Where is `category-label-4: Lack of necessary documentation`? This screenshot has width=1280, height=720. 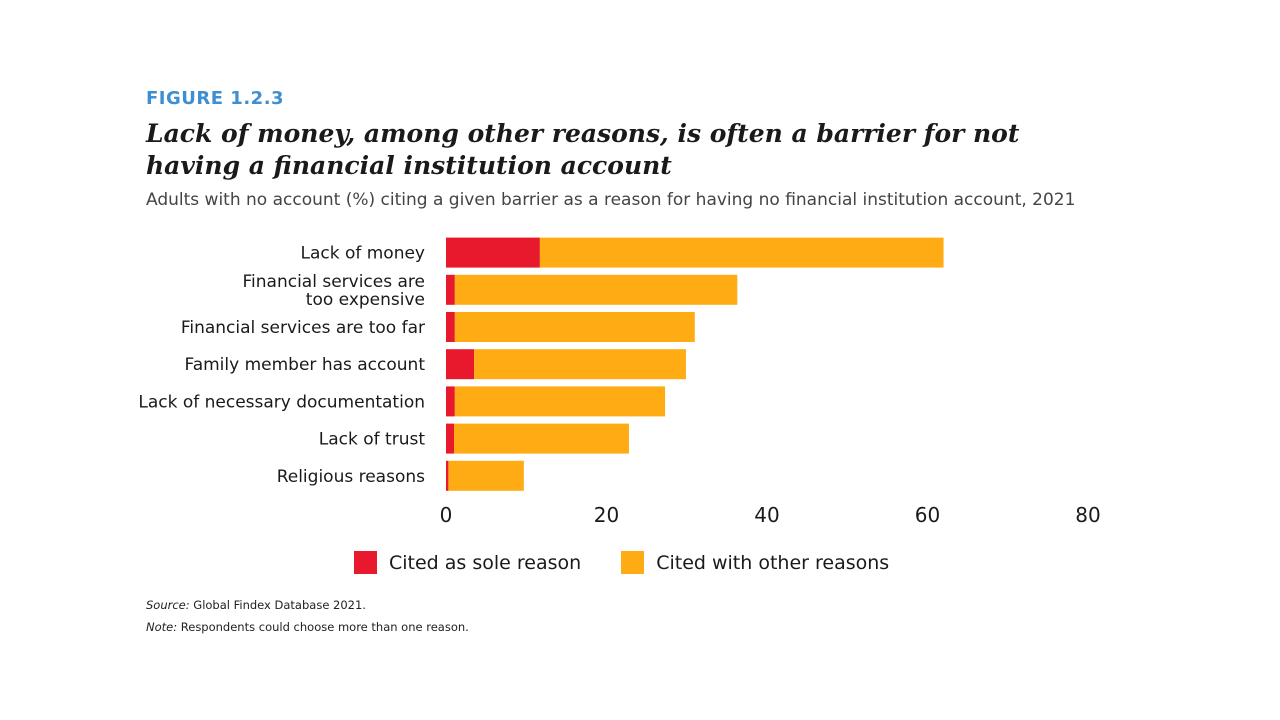 category-label-4: Lack of necessary documentation is located at coordinates (281, 402).